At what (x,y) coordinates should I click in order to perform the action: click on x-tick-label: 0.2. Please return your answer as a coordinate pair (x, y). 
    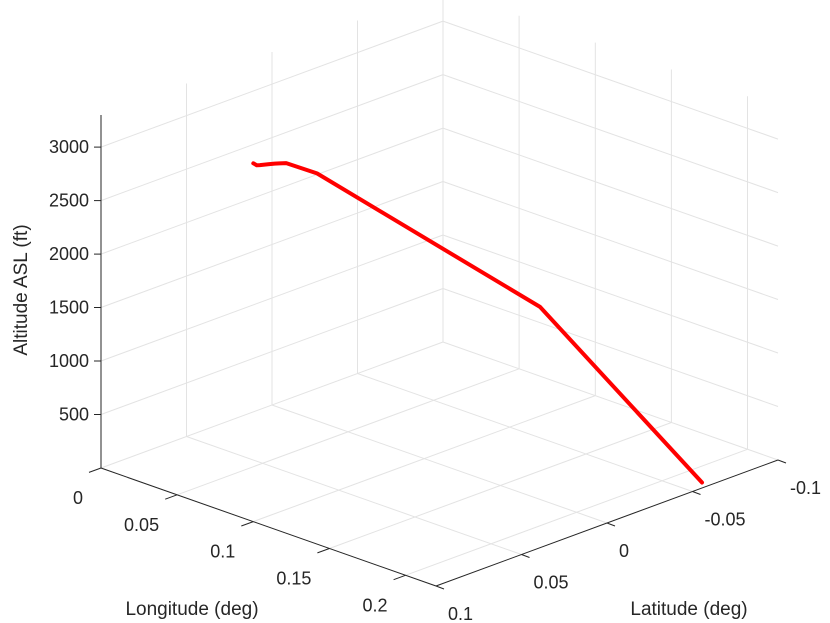
    Looking at the image, I should click on (374, 605).